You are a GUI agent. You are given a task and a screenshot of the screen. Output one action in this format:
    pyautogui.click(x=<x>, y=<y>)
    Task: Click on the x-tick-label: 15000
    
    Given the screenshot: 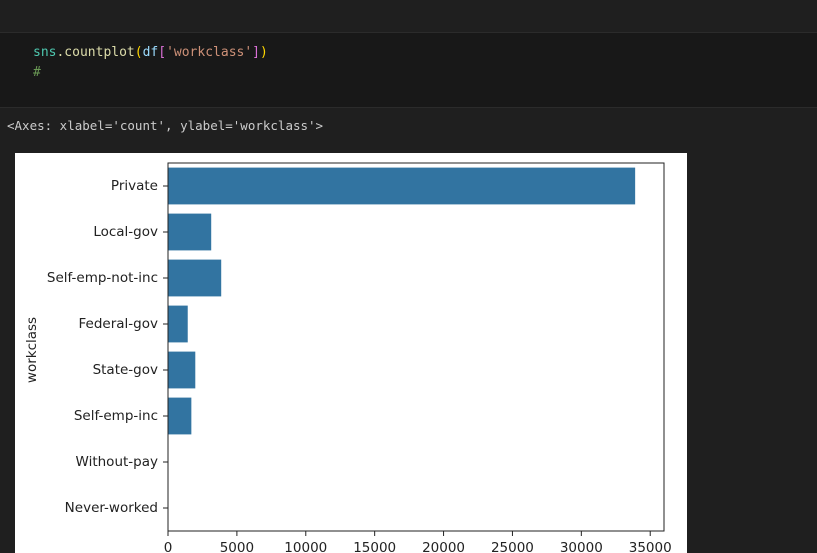 What is the action you would take?
    pyautogui.click(x=374, y=546)
    